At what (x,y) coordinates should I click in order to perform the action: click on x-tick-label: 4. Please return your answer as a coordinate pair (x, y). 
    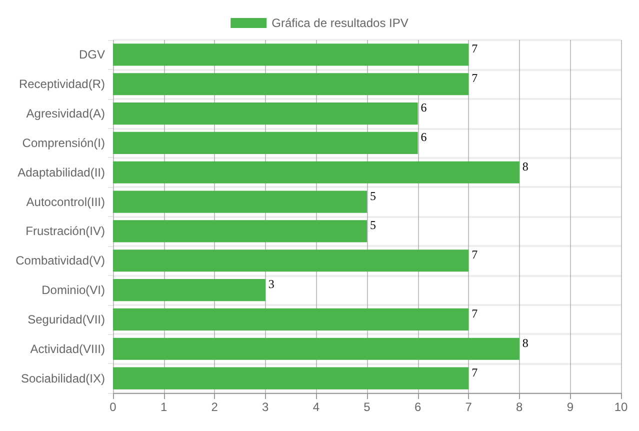
    Looking at the image, I should click on (316, 407).